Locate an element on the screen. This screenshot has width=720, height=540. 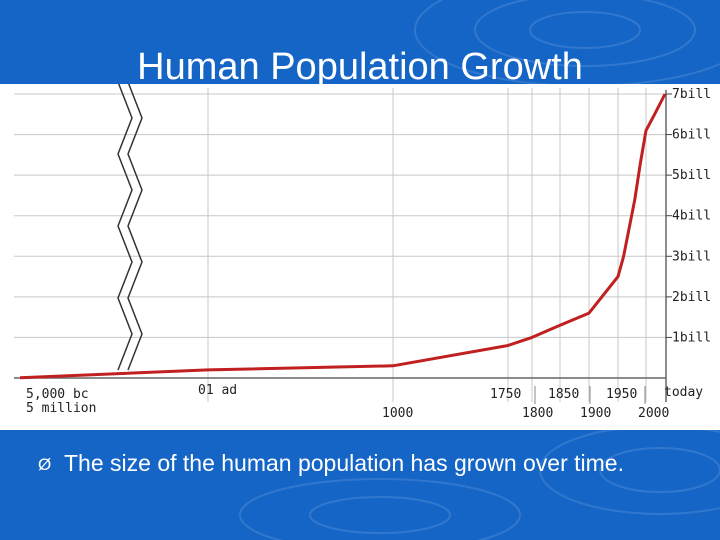
y-tick-label: 7bill is located at coordinates (691, 94).